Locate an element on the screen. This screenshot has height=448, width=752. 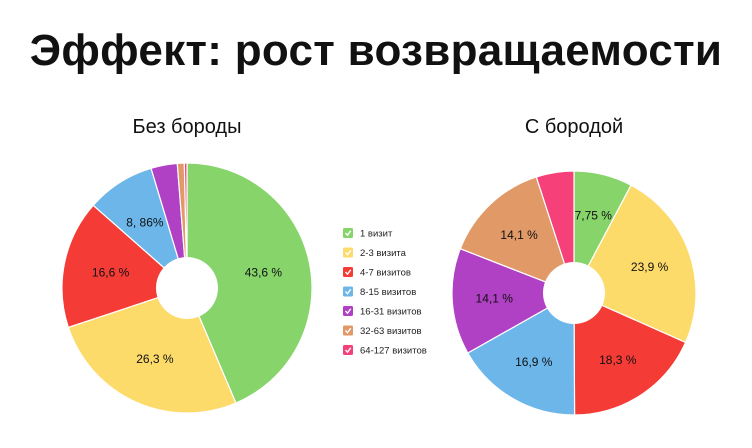
legend-label-0: 1 визит is located at coordinates (376, 234).